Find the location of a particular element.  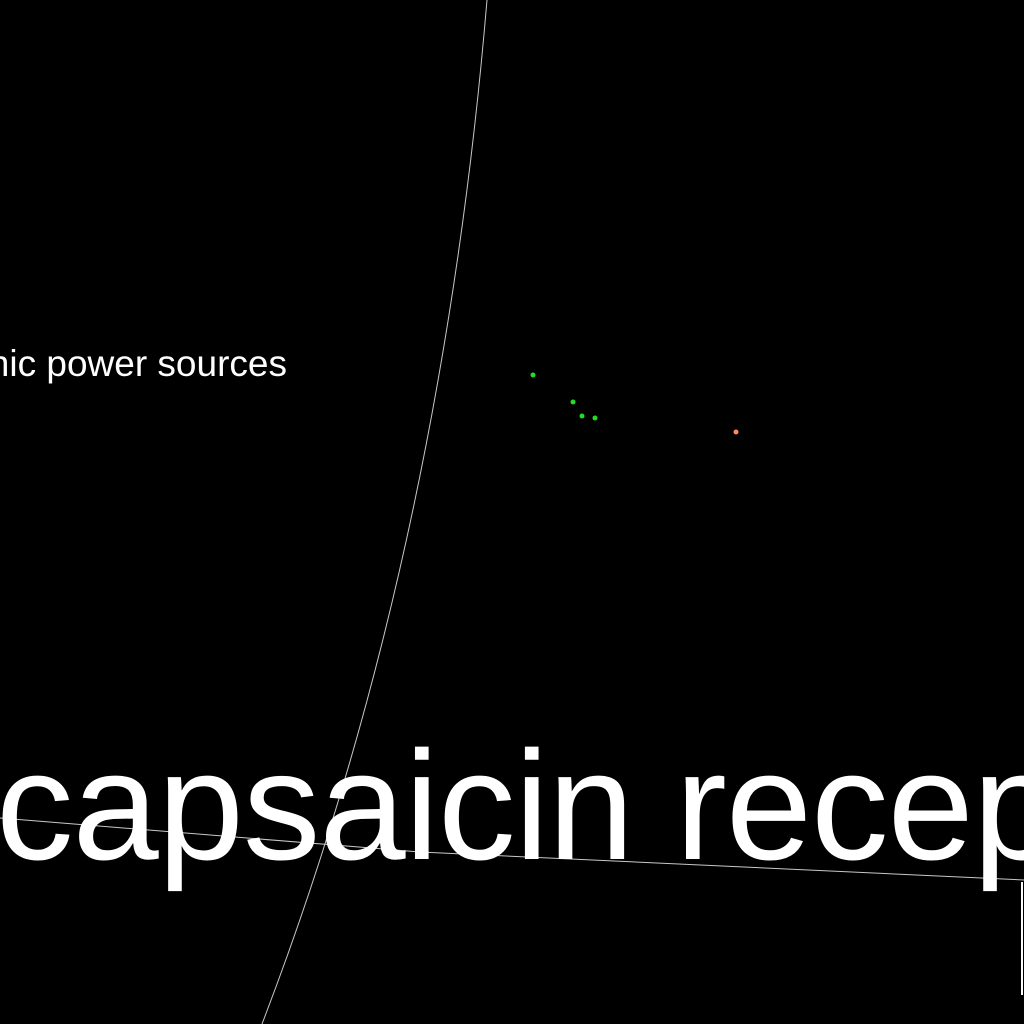

region-label-small: ionic power sources is located at coordinates (143, 363).